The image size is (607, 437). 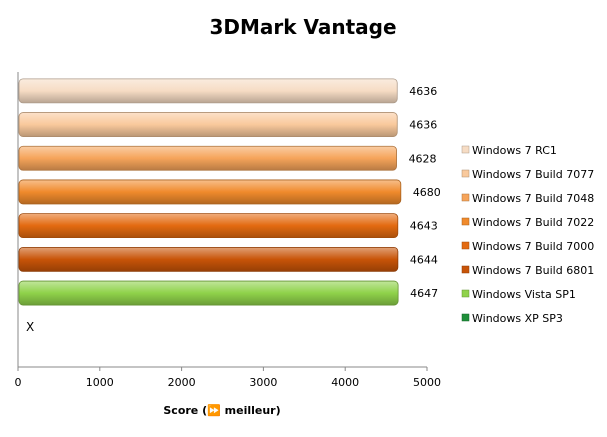 I want to click on x-tick-label-2: 2000, so click(x=182, y=382).